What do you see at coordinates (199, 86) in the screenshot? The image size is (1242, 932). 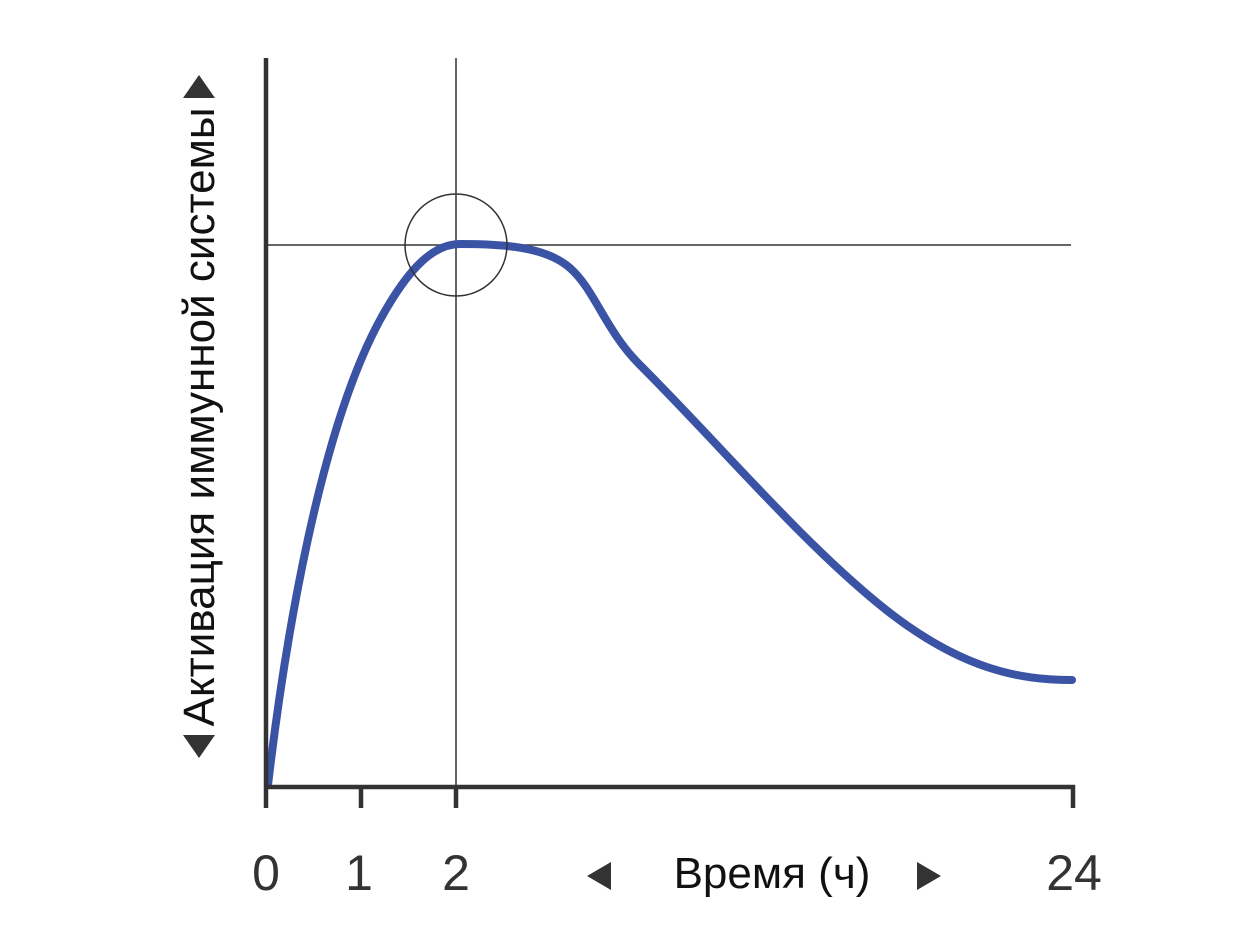 I see `triangle-up-icon` at bounding box center [199, 86].